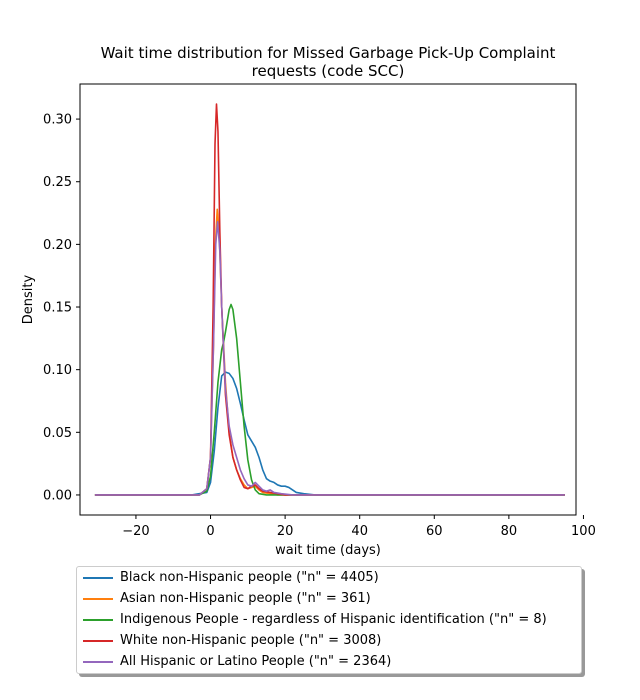 The image size is (640, 700). What do you see at coordinates (328, 71) in the screenshot?
I see `chart-title-line: requests (code SCC)` at bounding box center [328, 71].